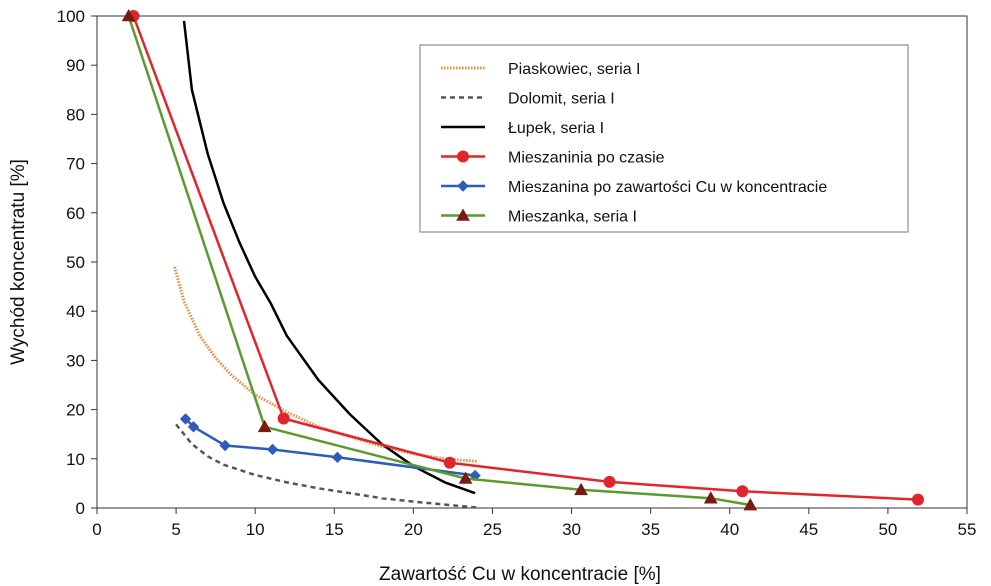  I want to click on x-axis-title: Zawartość Cu w koncentracie [%], so click(520, 574).